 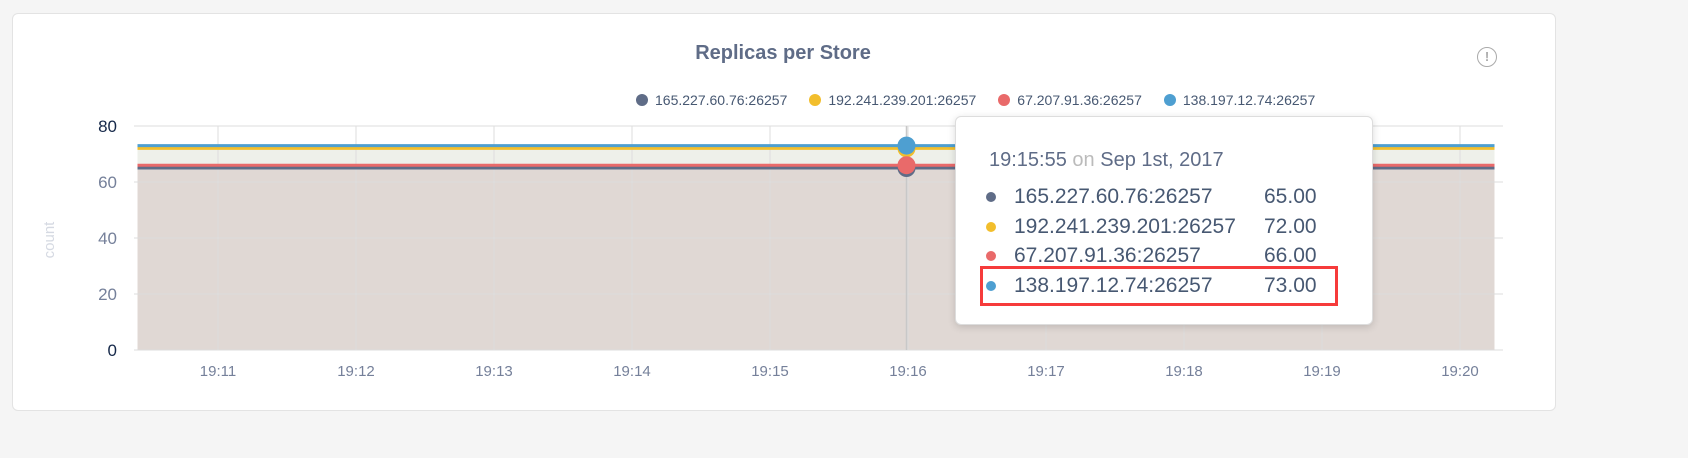 I want to click on tooltip-row-highlighted: 138.197.12.74:26257 73.00, so click(x=1159, y=286).